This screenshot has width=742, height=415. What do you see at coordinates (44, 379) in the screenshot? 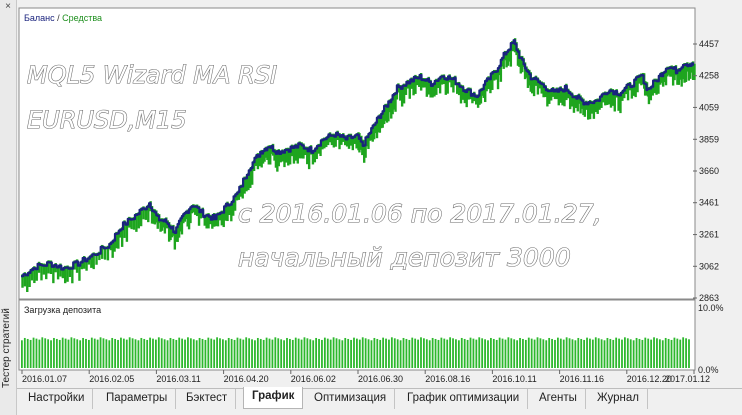
I see `x-tick-label-0: 2016.01.07` at bounding box center [44, 379].